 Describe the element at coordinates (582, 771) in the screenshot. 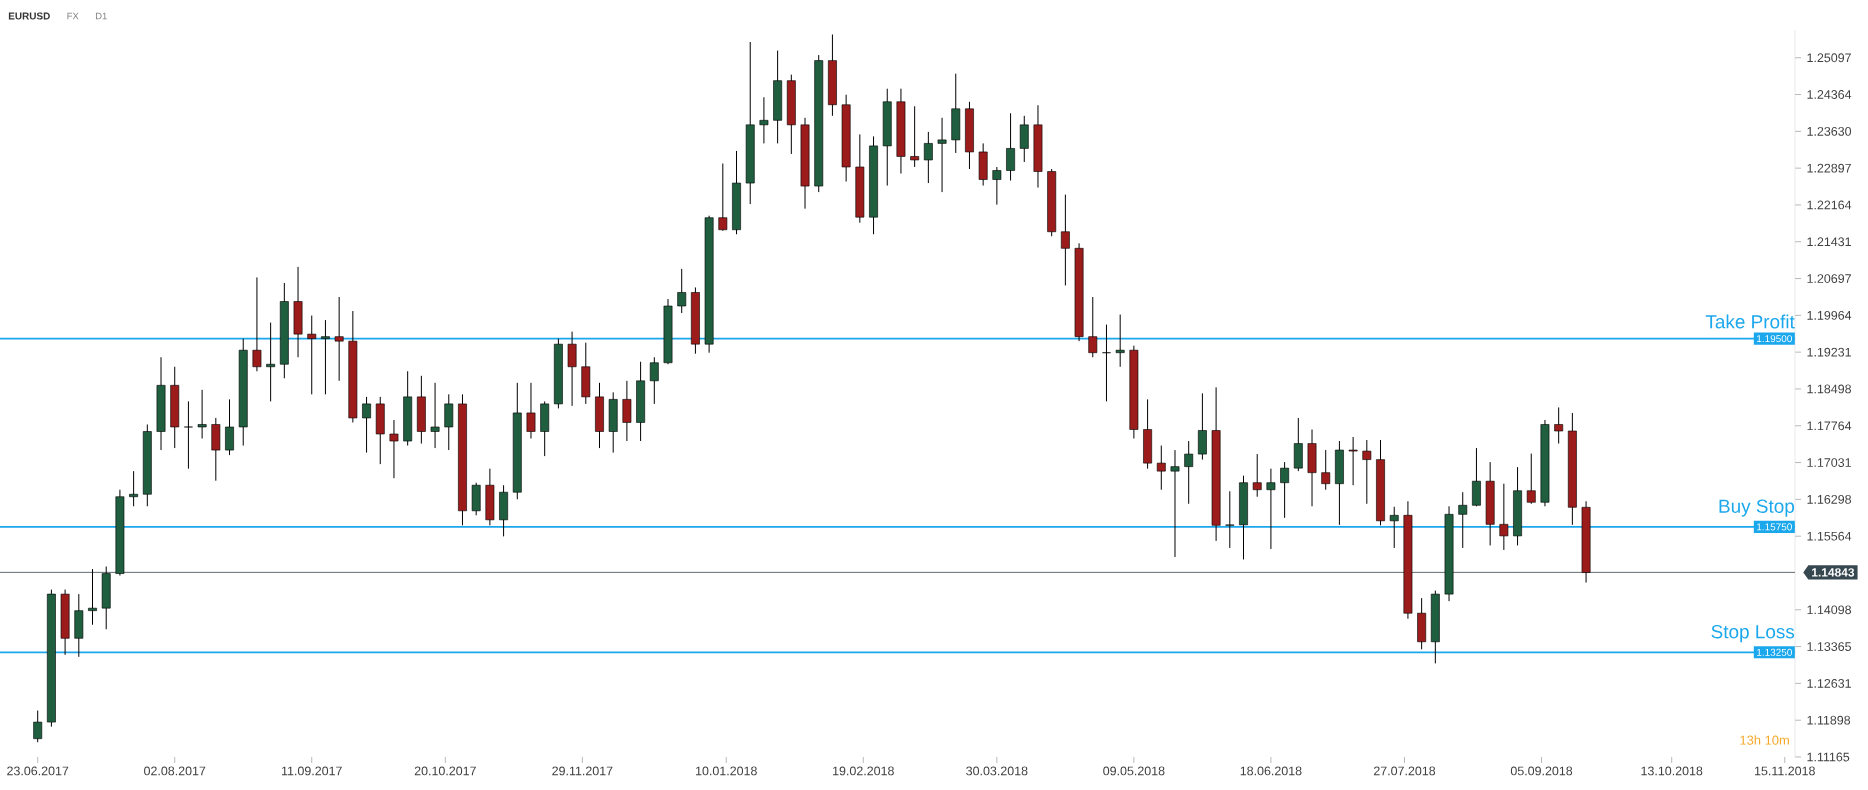

I see `x-tick-label: 29.11.2017` at that location.